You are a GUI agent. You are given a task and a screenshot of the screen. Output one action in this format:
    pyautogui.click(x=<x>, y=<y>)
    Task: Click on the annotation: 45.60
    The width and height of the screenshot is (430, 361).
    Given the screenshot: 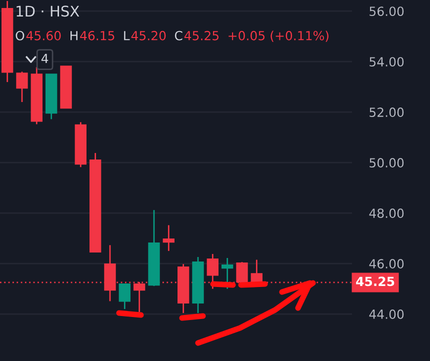 What is the action you would take?
    pyautogui.click(x=43, y=35)
    